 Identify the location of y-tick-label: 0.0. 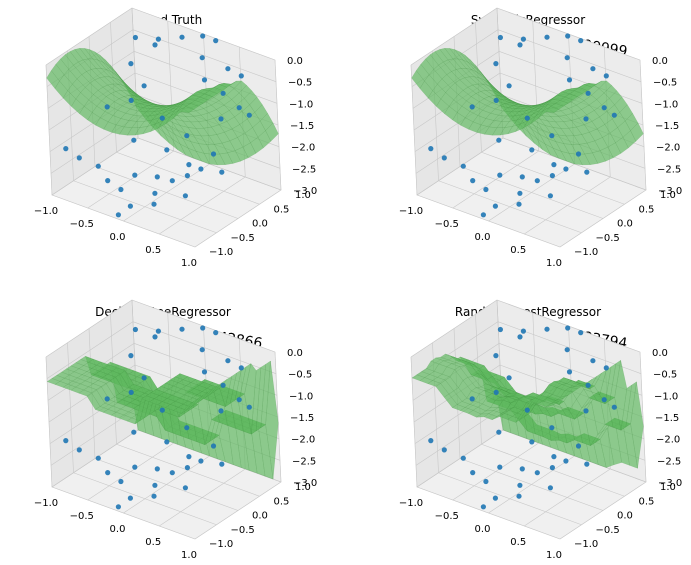
(260, 224).